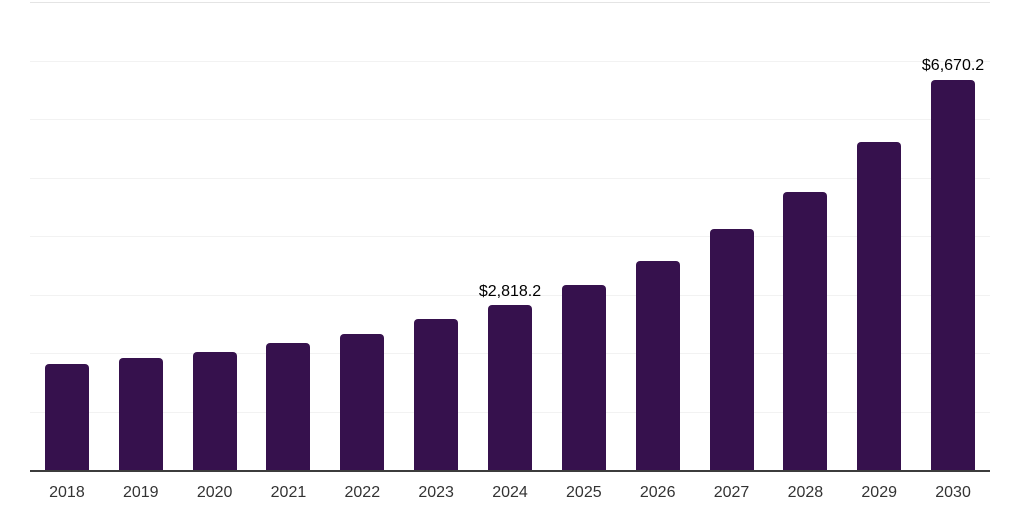 The width and height of the screenshot is (1024, 512). What do you see at coordinates (436, 394) in the screenshot?
I see `bar-2023` at bounding box center [436, 394].